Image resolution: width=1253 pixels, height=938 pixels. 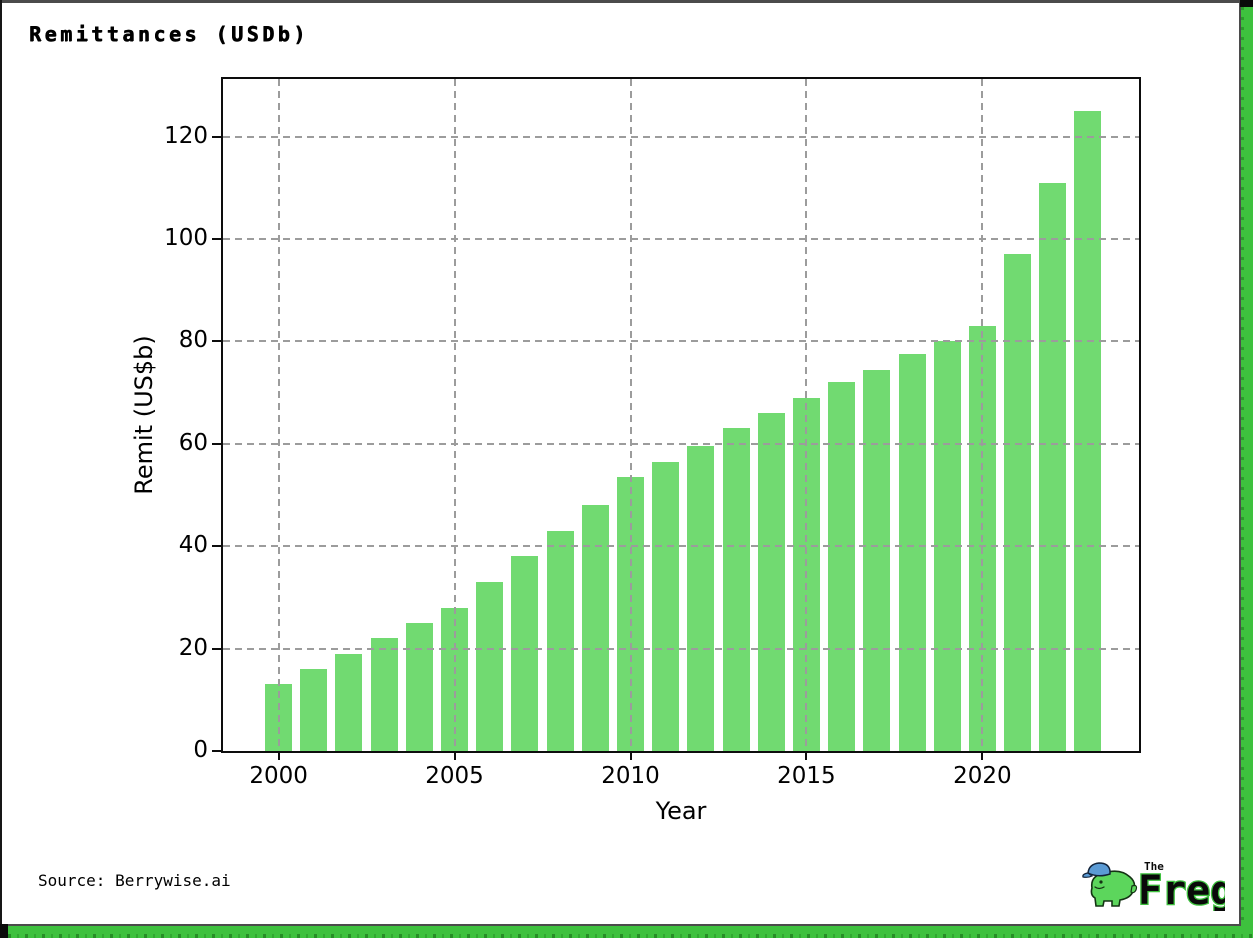 What do you see at coordinates (1053, 466) in the screenshot?
I see `bar-2022` at bounding box center [1053, 466].